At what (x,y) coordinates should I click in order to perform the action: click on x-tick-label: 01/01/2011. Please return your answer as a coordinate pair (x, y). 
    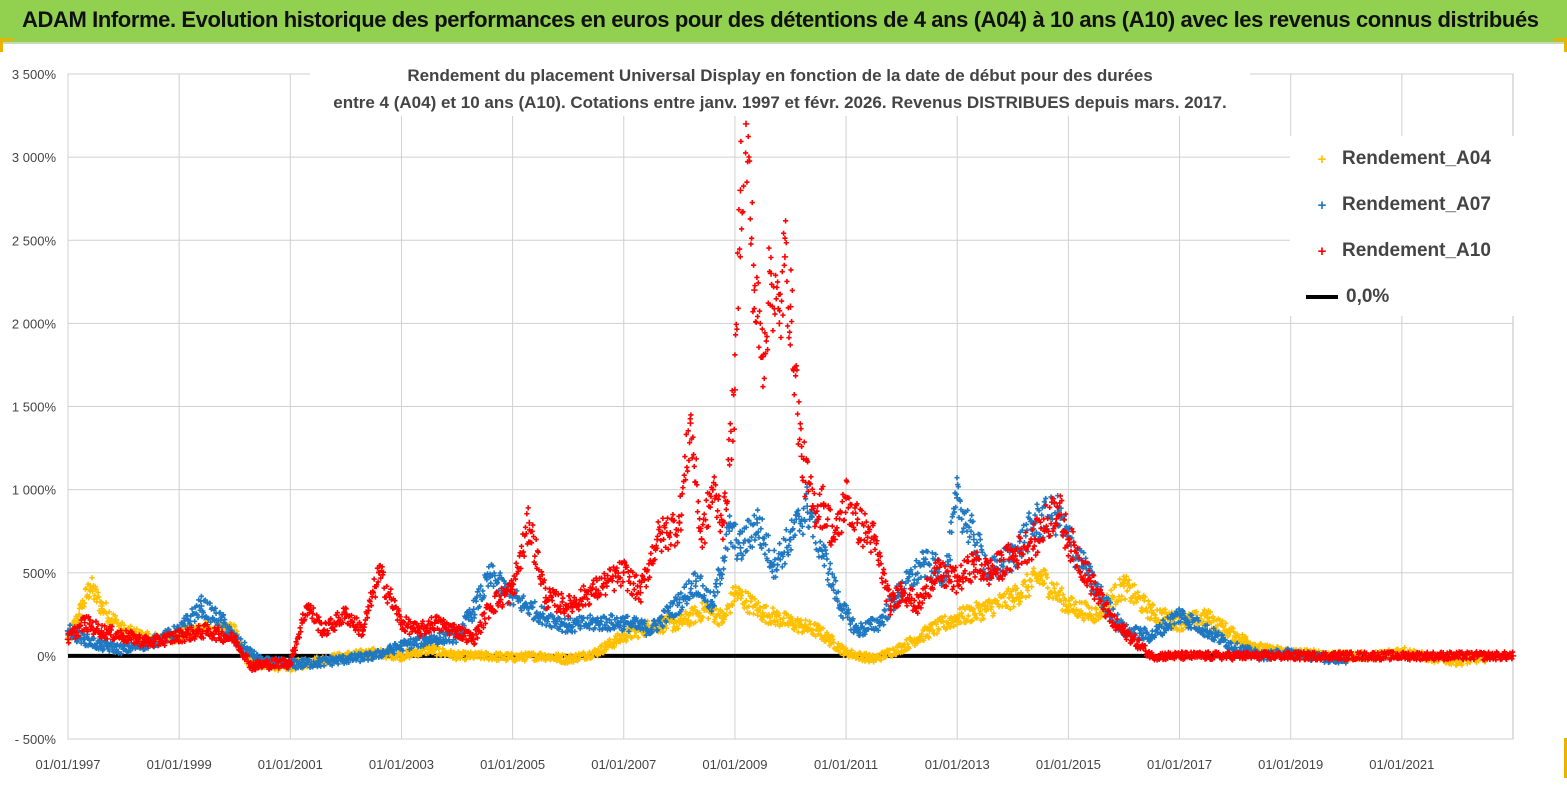
    Looking at the image, I should click on (846, 764).